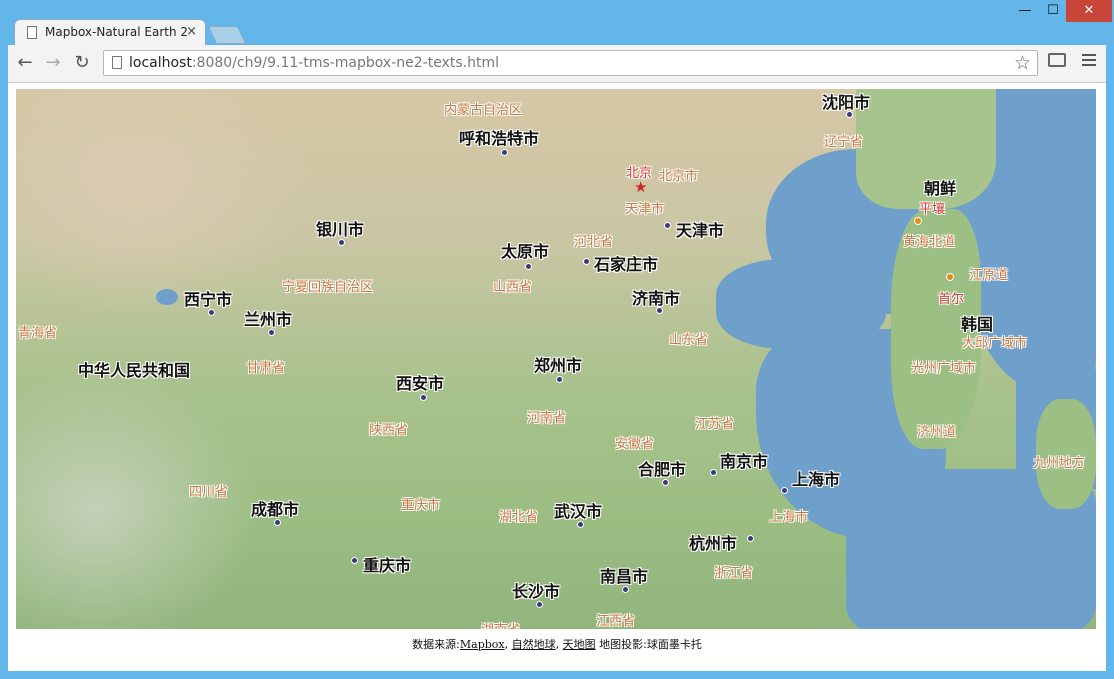 Image resolution: width=1114 pixels, height=679 pixels. I want to click on province-label: 山东省, so click(689, 340).